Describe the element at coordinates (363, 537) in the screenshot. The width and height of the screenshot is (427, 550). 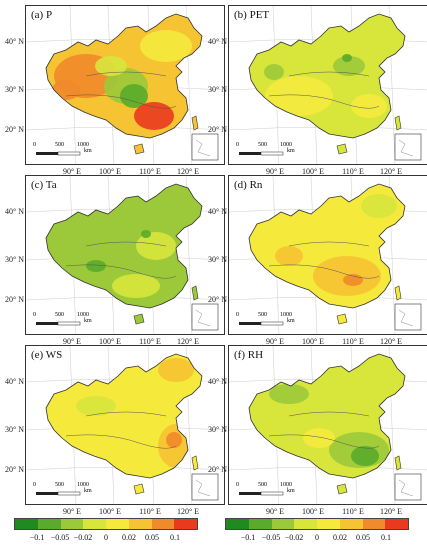
I see `colorbar-tick-label: 0.05` at that location.